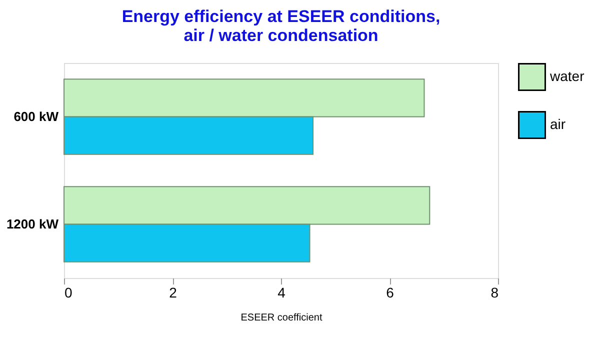 The image size is (600, 347). What do you see at coordinates (567, 76) in the screenshot?
I see `legend-label: water` at bounding box center [567, 76].